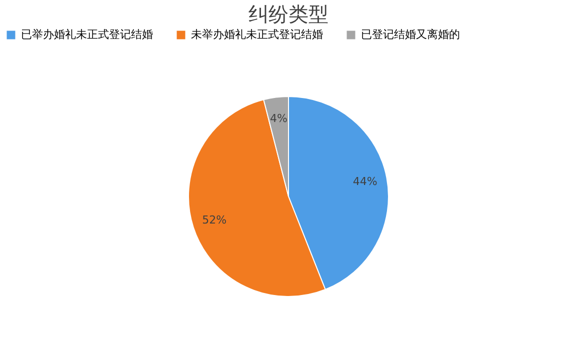 Image resolution: width=577 pixels, height=337 pixels. What do you see at coordinates (257, 34) in the screenshot?
I see `legend-label: 未举办婚礼未正式登记结婚` at bounding box center [257, 34].